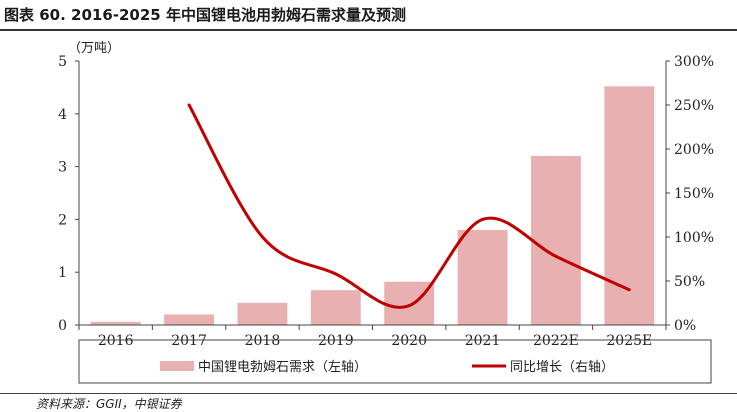  Describe the element at coordinates (94, 48) in the screenshot. I see `y-left-unit-label: （万吨）` at that location.